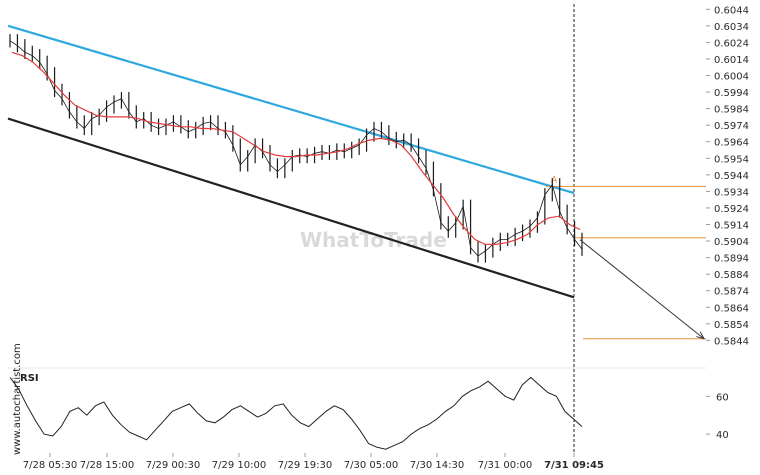  Describe the element at coordinates (296, 413) in the screenshot. I see `rsi-line` at that location.